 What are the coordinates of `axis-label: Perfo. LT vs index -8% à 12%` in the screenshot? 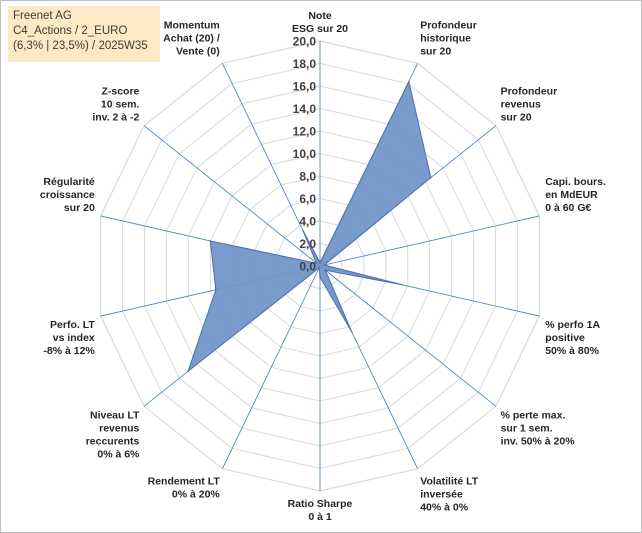 It's located at (69, 338).